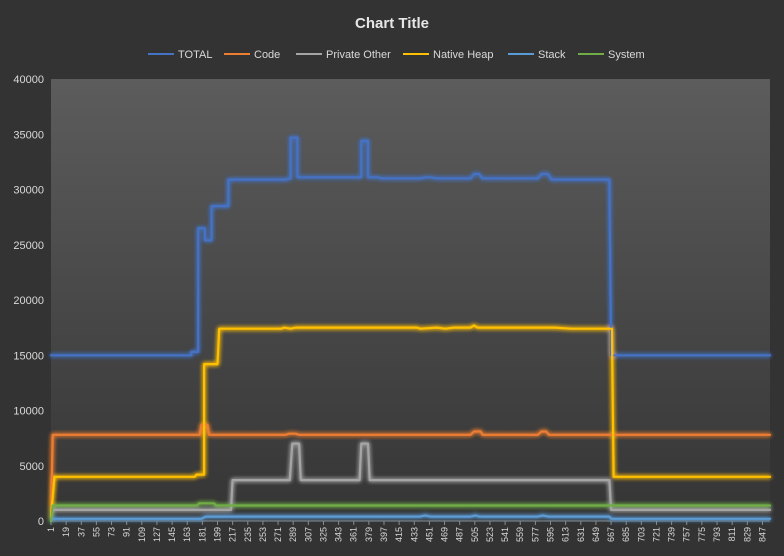  What do you see at coordinates (323, 534) in the screenshot?
I see `x-tick-label: 325` at bounding box center [323, 534].